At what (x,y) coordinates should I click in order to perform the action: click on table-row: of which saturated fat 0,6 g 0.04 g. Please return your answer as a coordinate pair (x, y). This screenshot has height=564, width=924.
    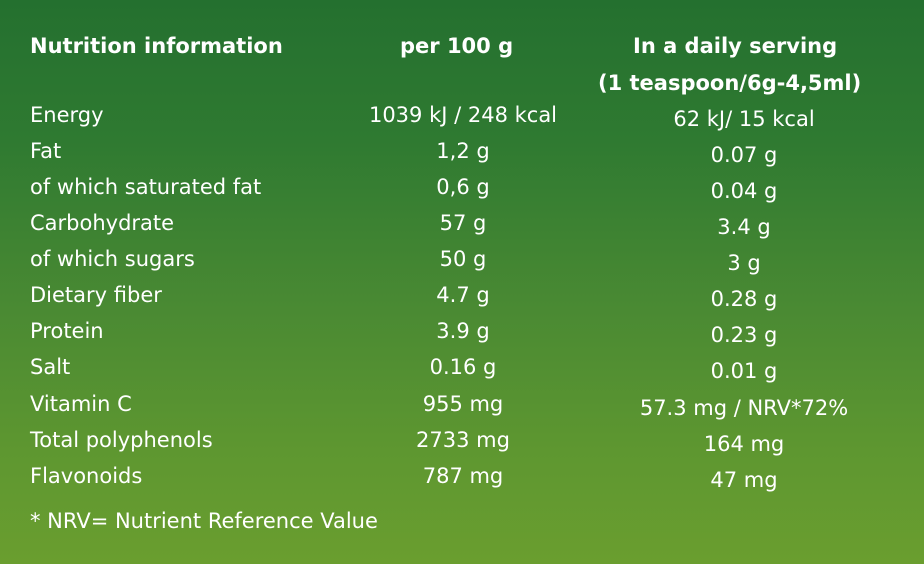
    Looking at the image, I should click on (462, 187).